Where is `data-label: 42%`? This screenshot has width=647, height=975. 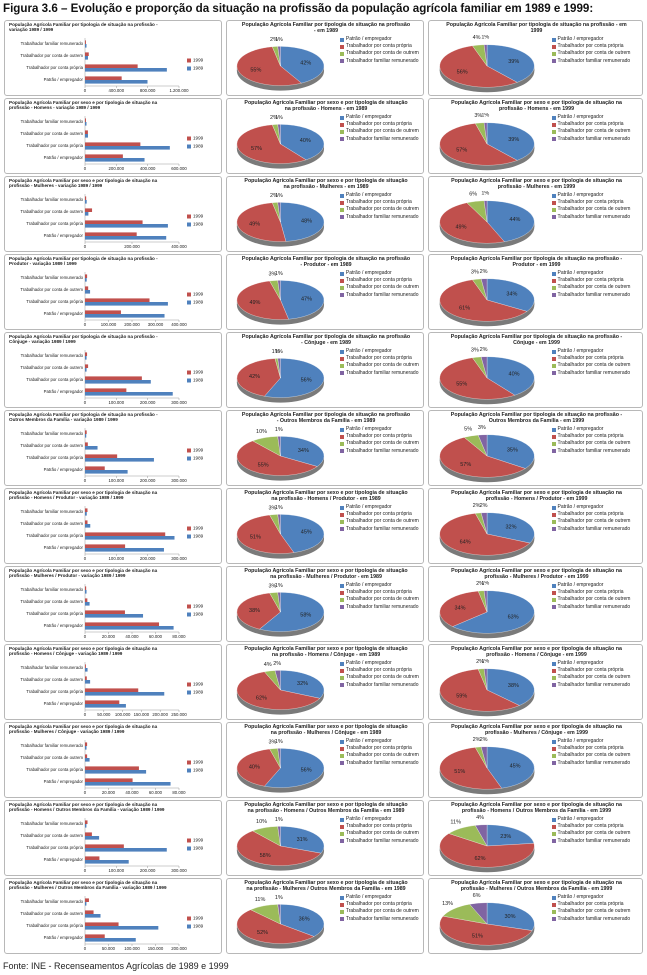
data-label: 42% is located at coordinates (305, 64).